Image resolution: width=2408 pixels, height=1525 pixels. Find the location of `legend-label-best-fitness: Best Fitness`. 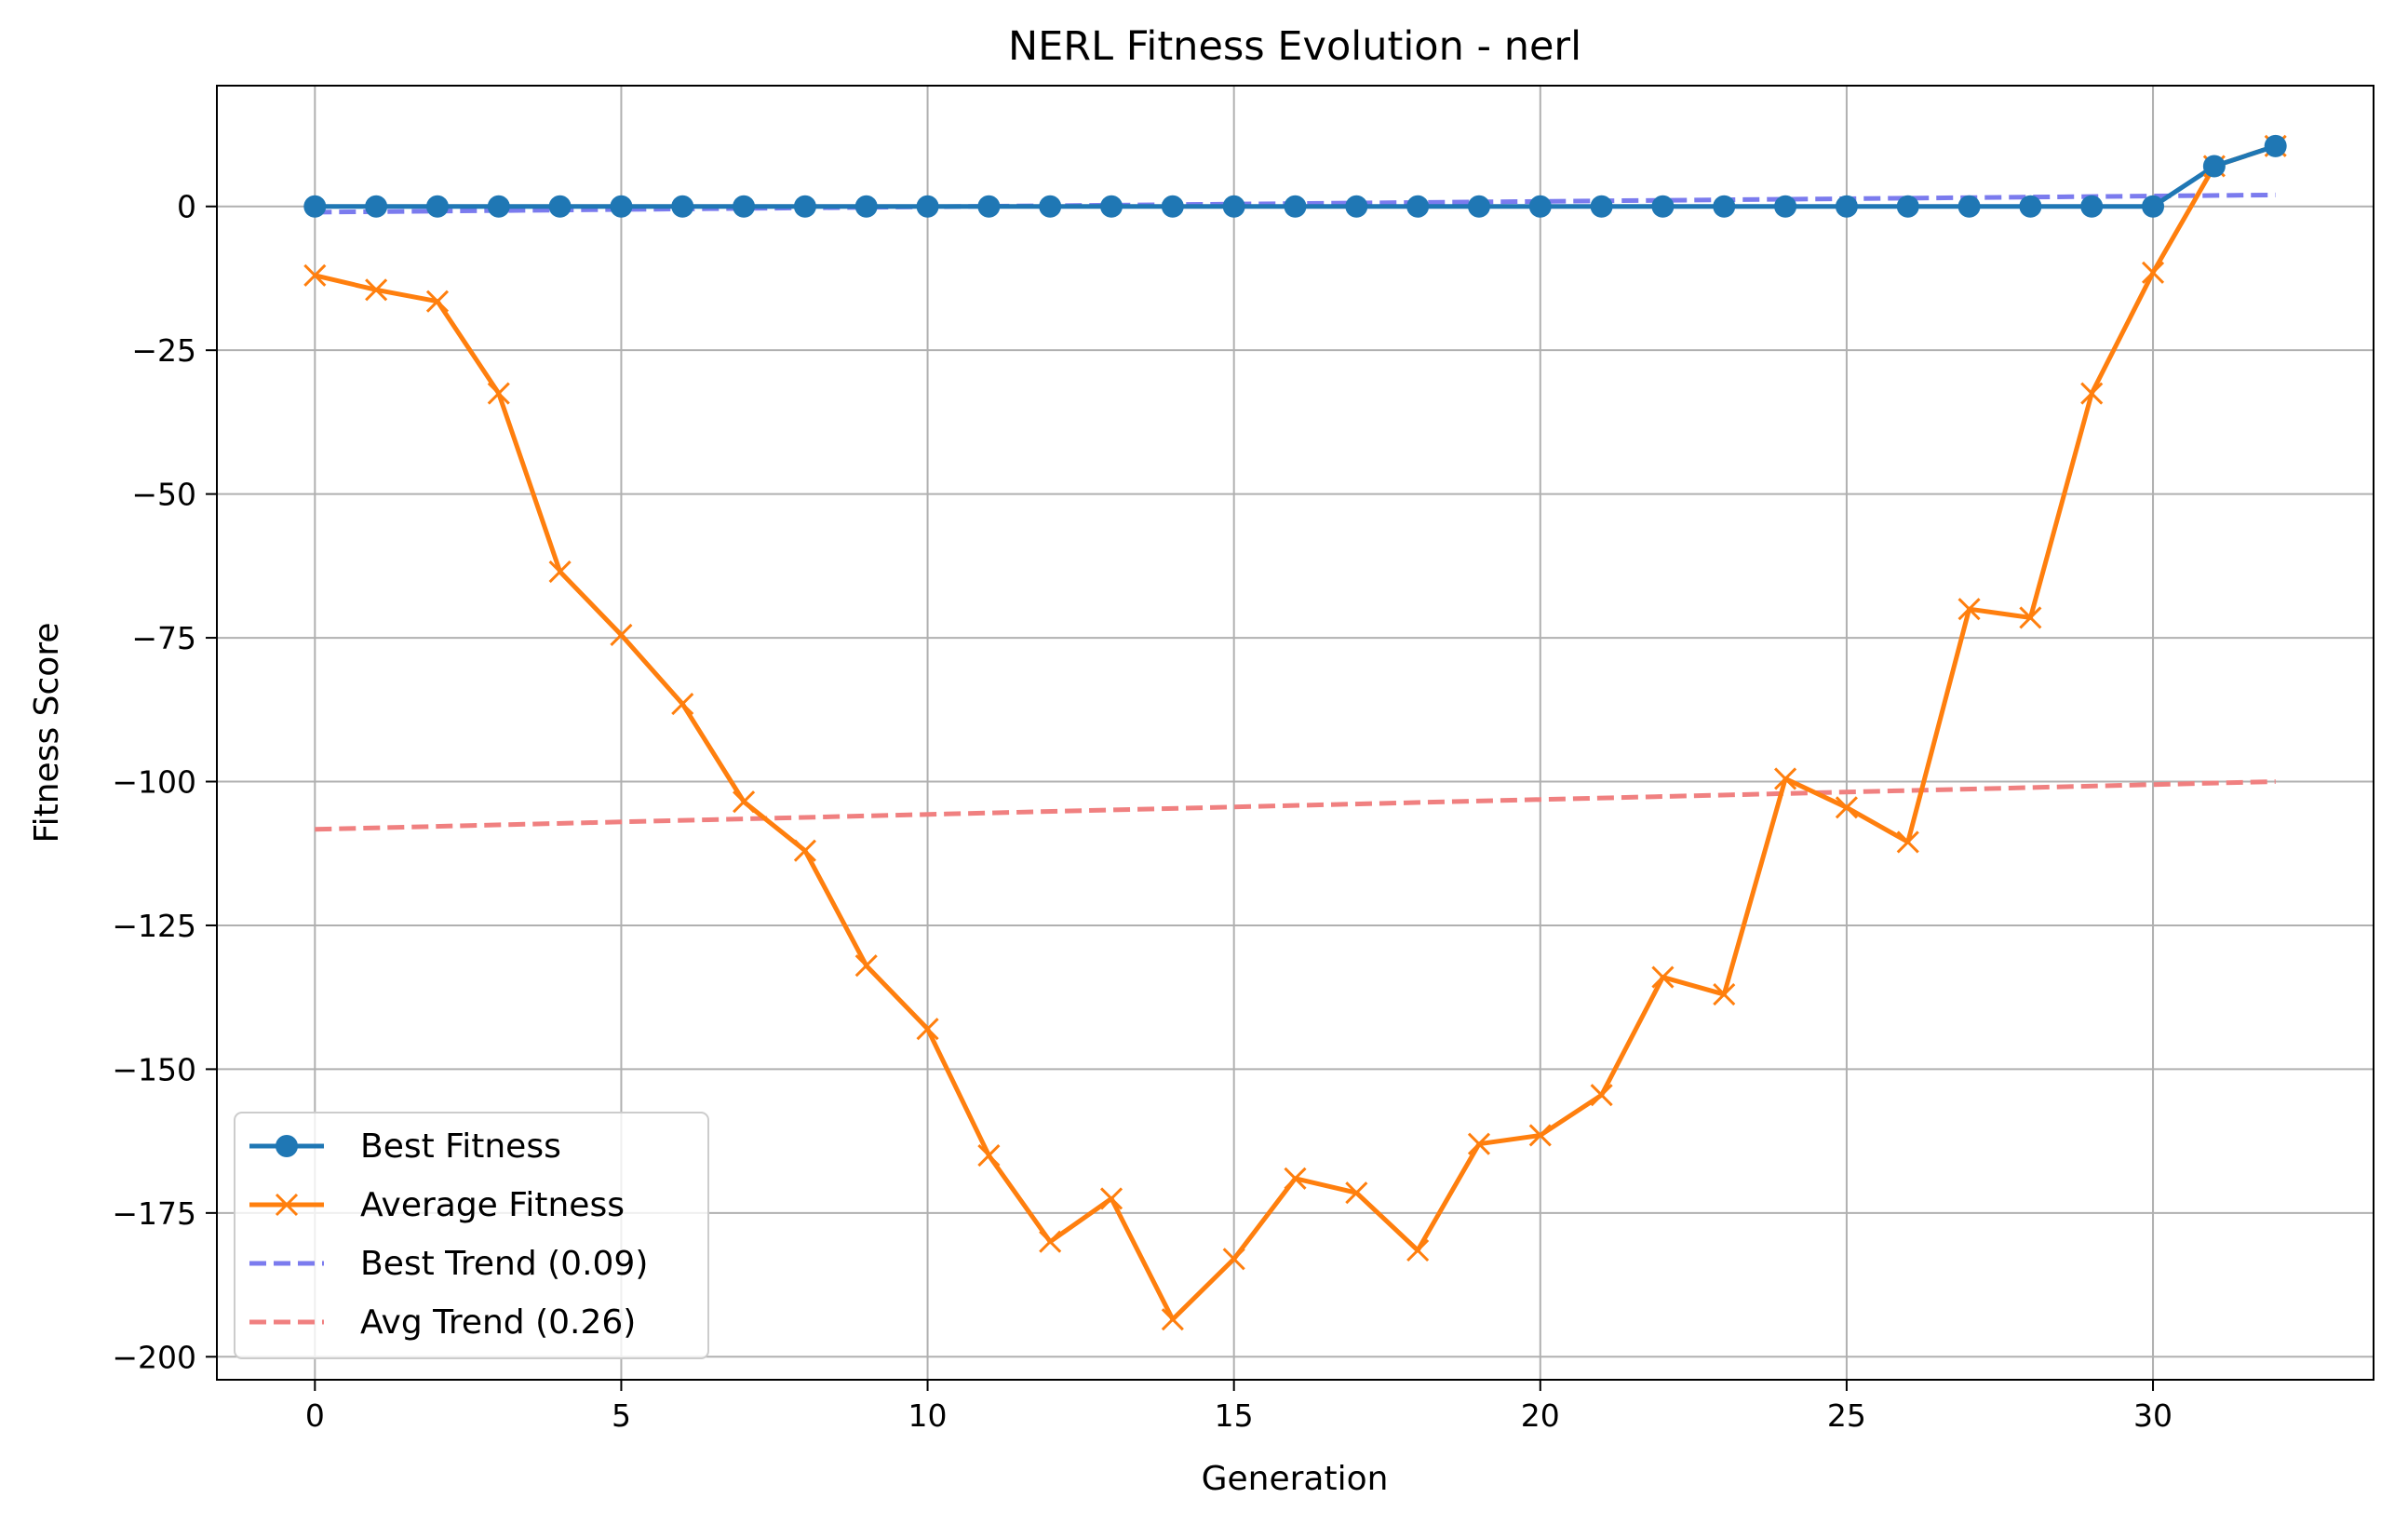

legend-label-best-fitness: Best Fitness is located at coordinates (460, 1146).